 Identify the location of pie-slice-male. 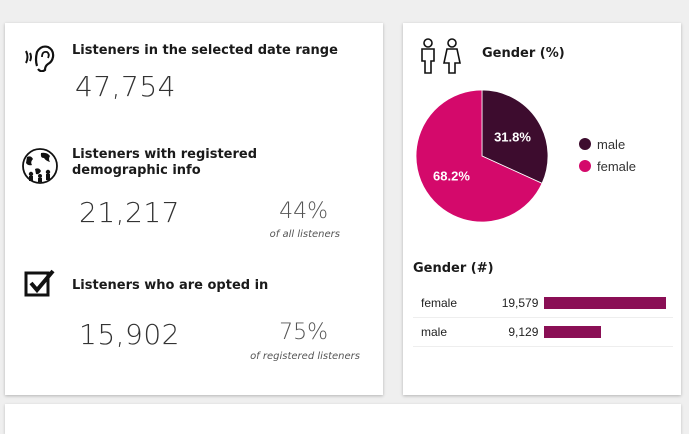
(515, 136).